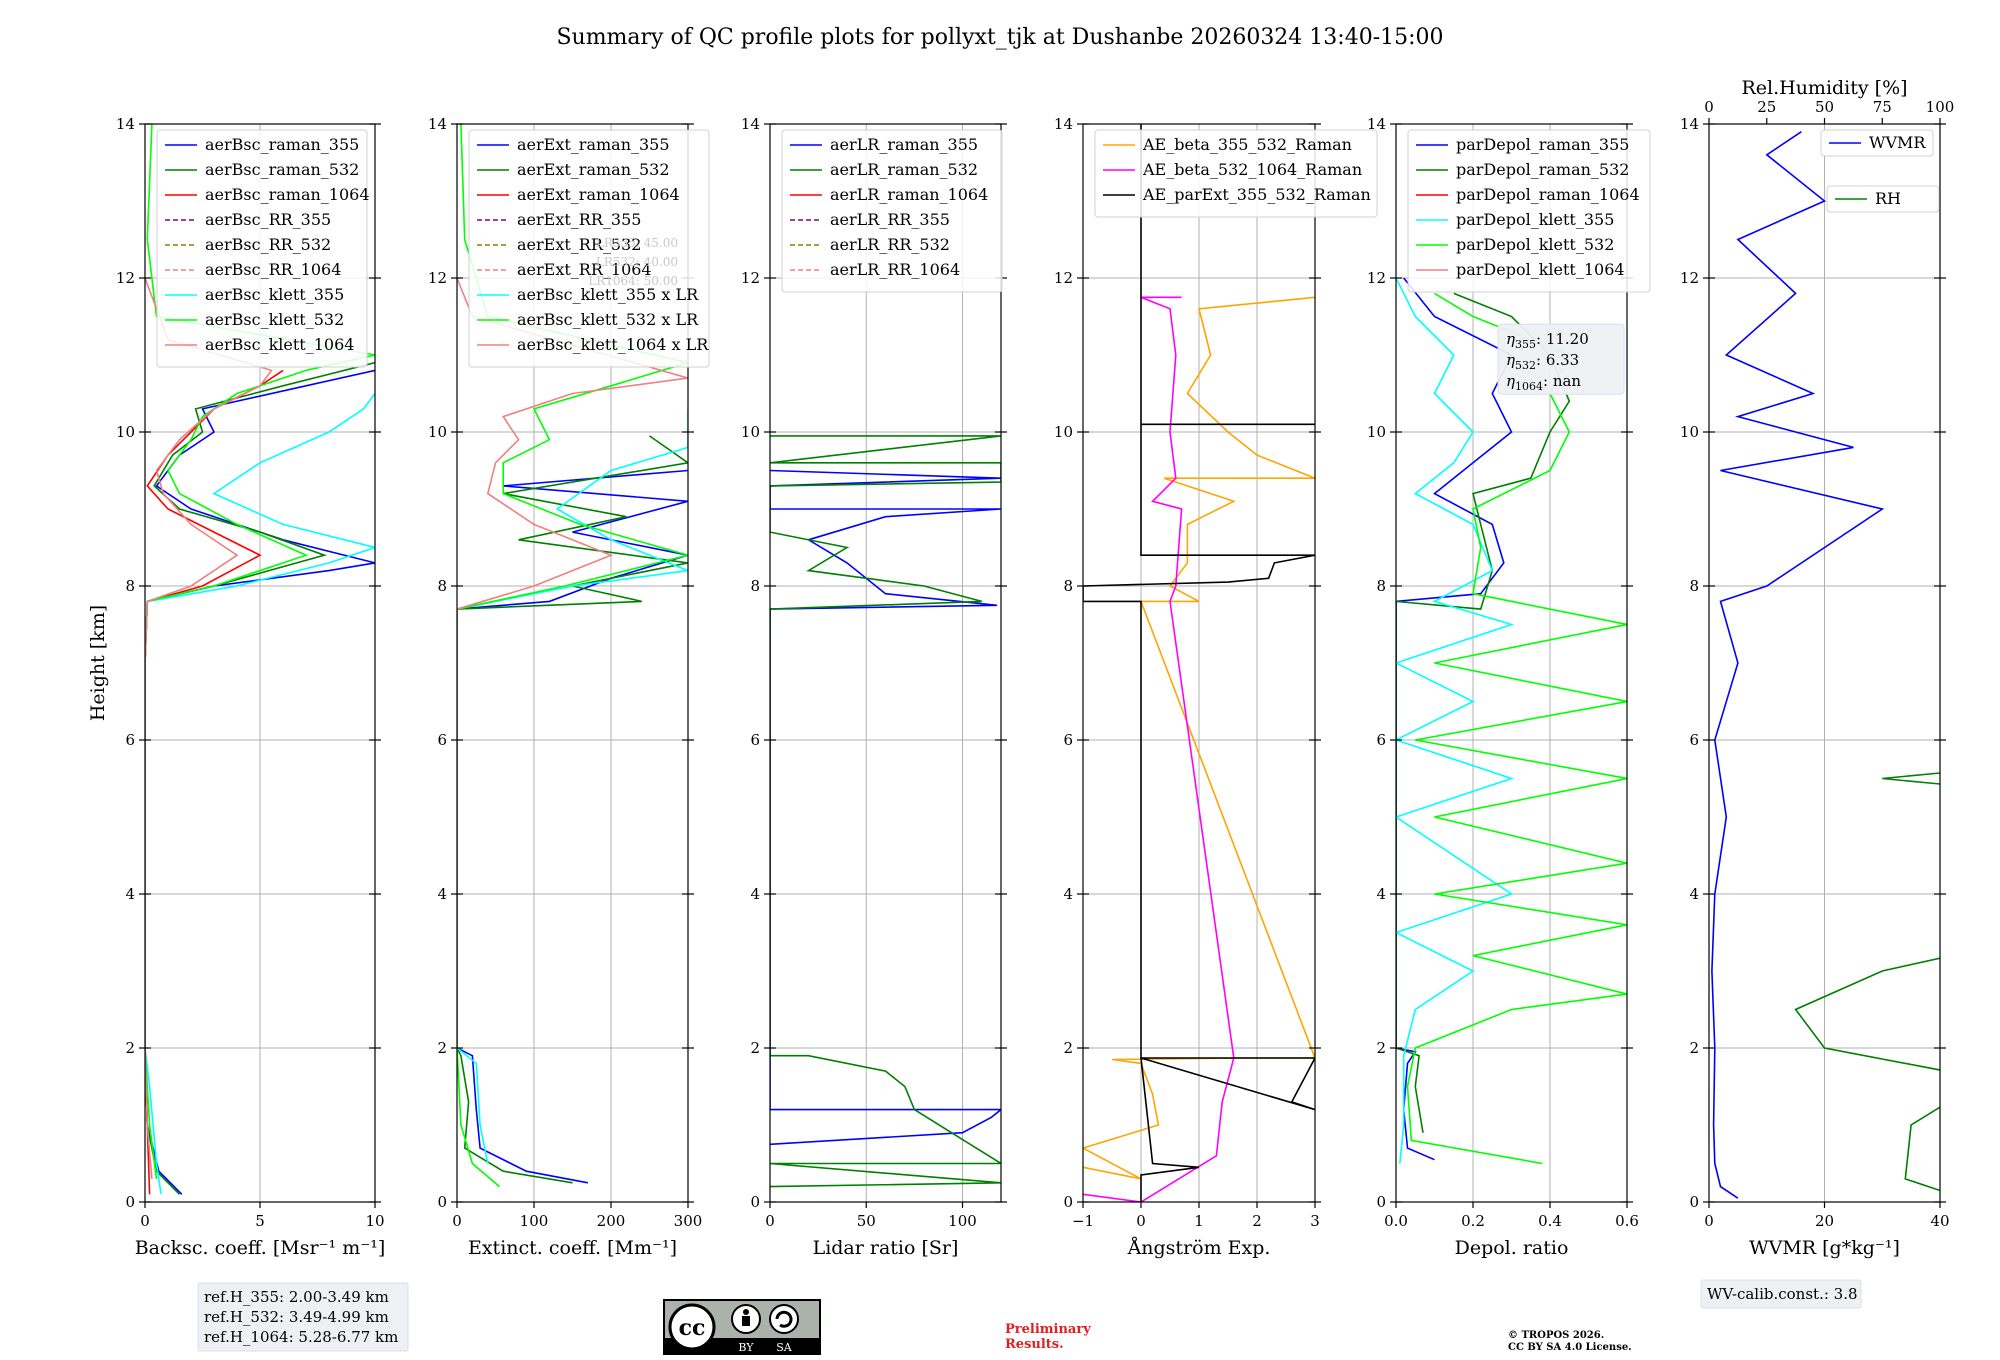 This screenshot has height=1360, width=2000. Describe the element at coordinates (579, 219) in the screenshot. I see `legend-label-aerExt_RR_355: aerExt_RR_355` at that location.